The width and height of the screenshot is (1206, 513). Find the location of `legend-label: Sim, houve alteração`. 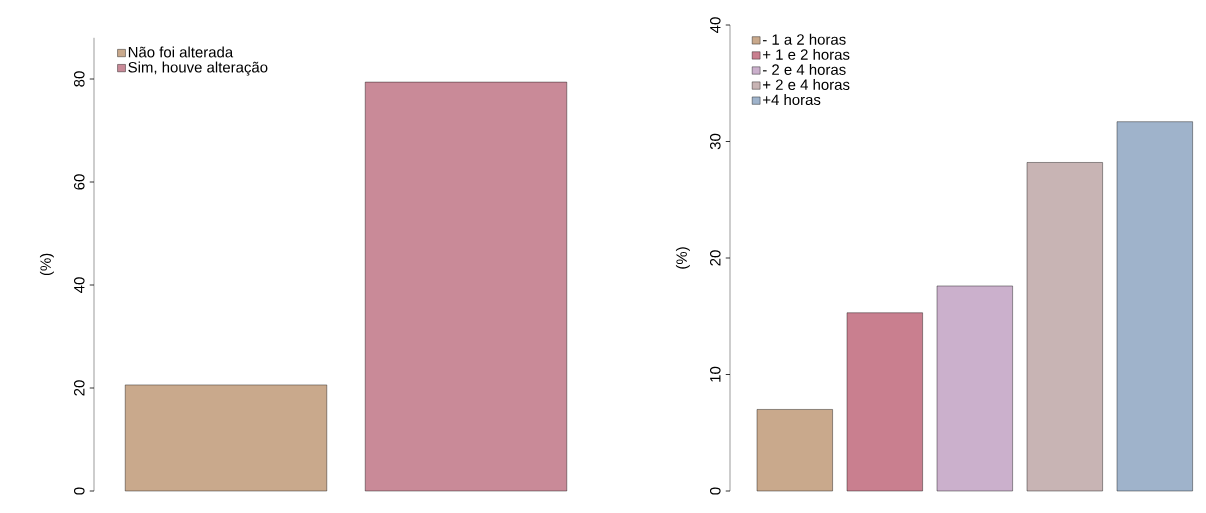

legend-label: Sim, houve alteração is located at coordinates (198, 68).